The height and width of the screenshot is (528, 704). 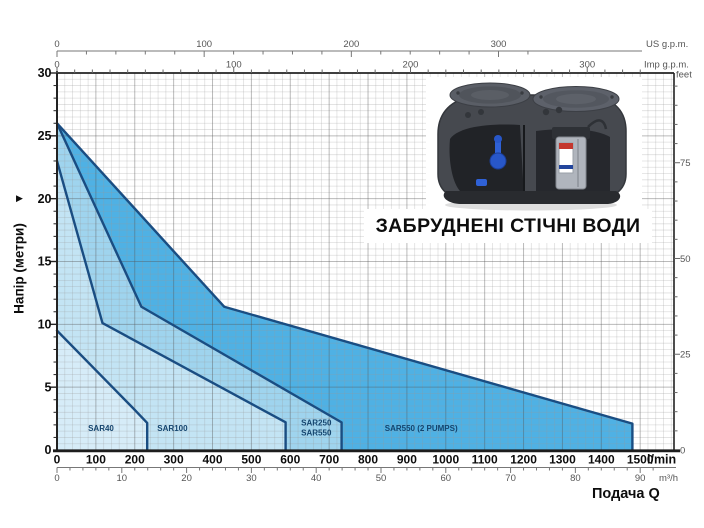 I want to click on pump-cable, so click(x=597, y=124).